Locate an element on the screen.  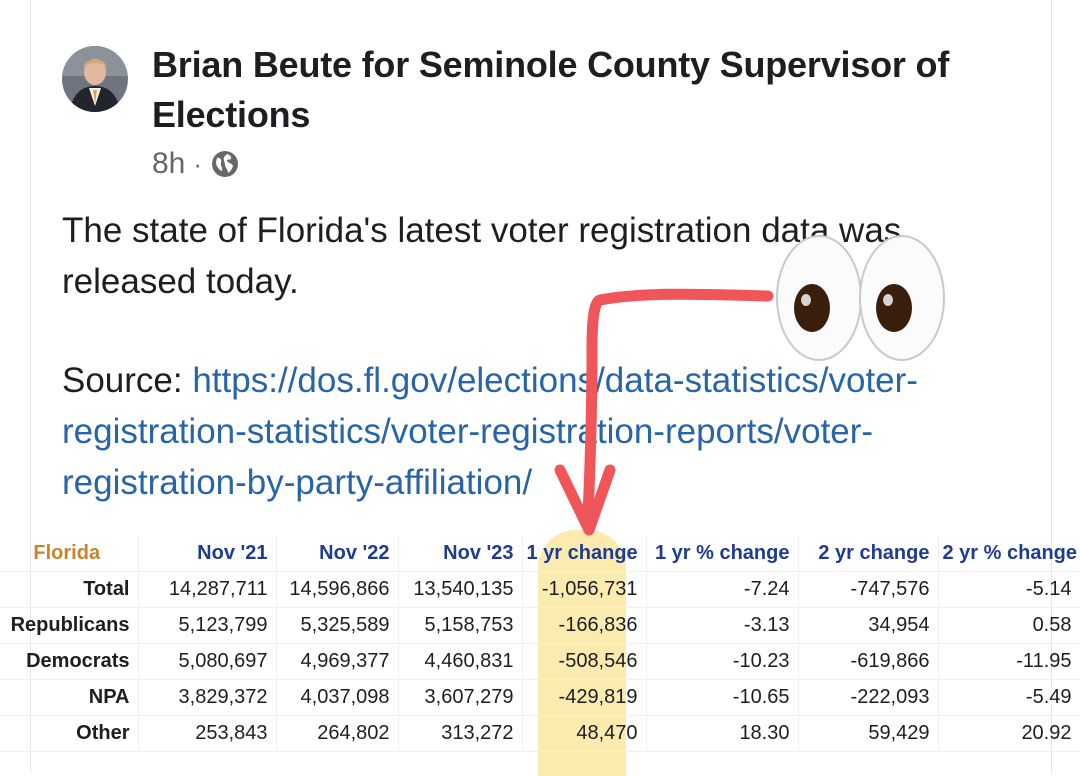
cell-2yr-pct-change: 0.58 is located at coordinates (1009, 625).